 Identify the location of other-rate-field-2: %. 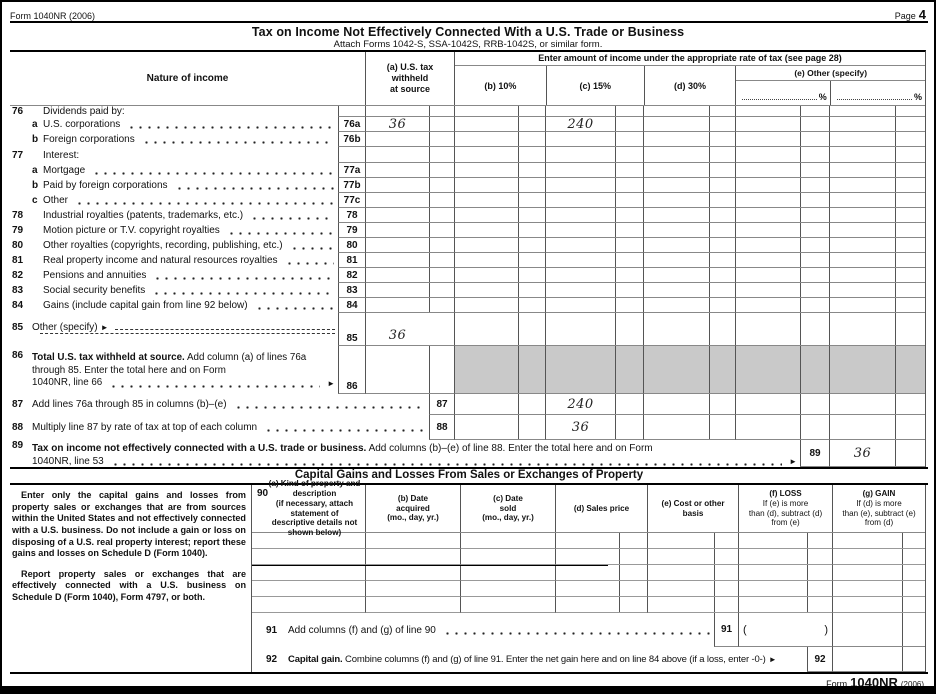
(877, 93).